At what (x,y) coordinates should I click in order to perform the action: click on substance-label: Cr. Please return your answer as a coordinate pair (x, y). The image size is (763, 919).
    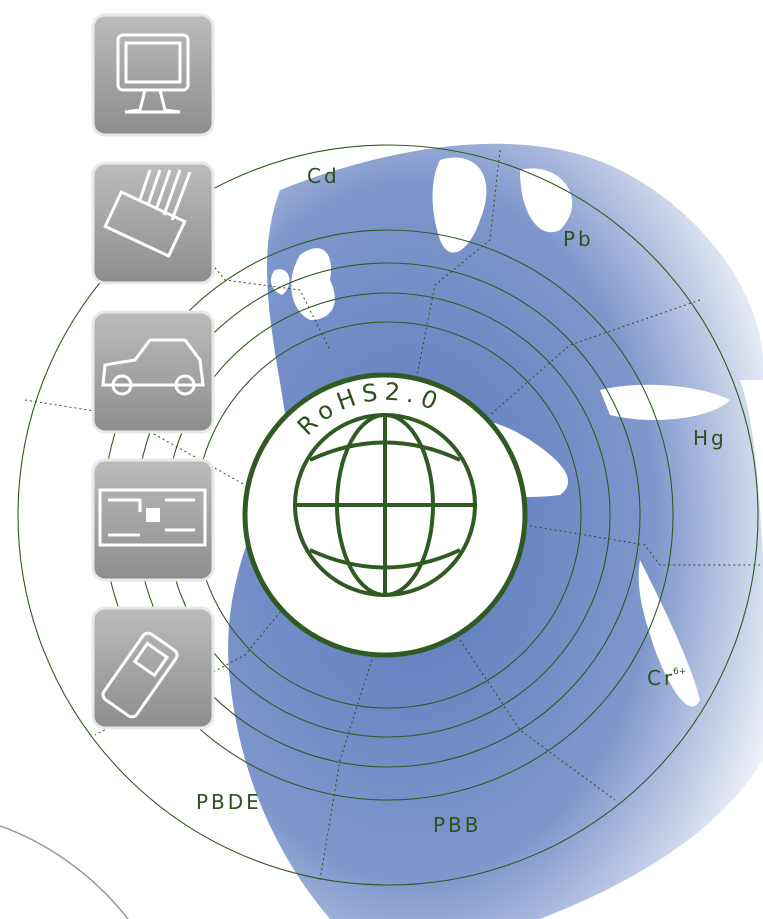
    Looking at the image, I should click on (661, 678).